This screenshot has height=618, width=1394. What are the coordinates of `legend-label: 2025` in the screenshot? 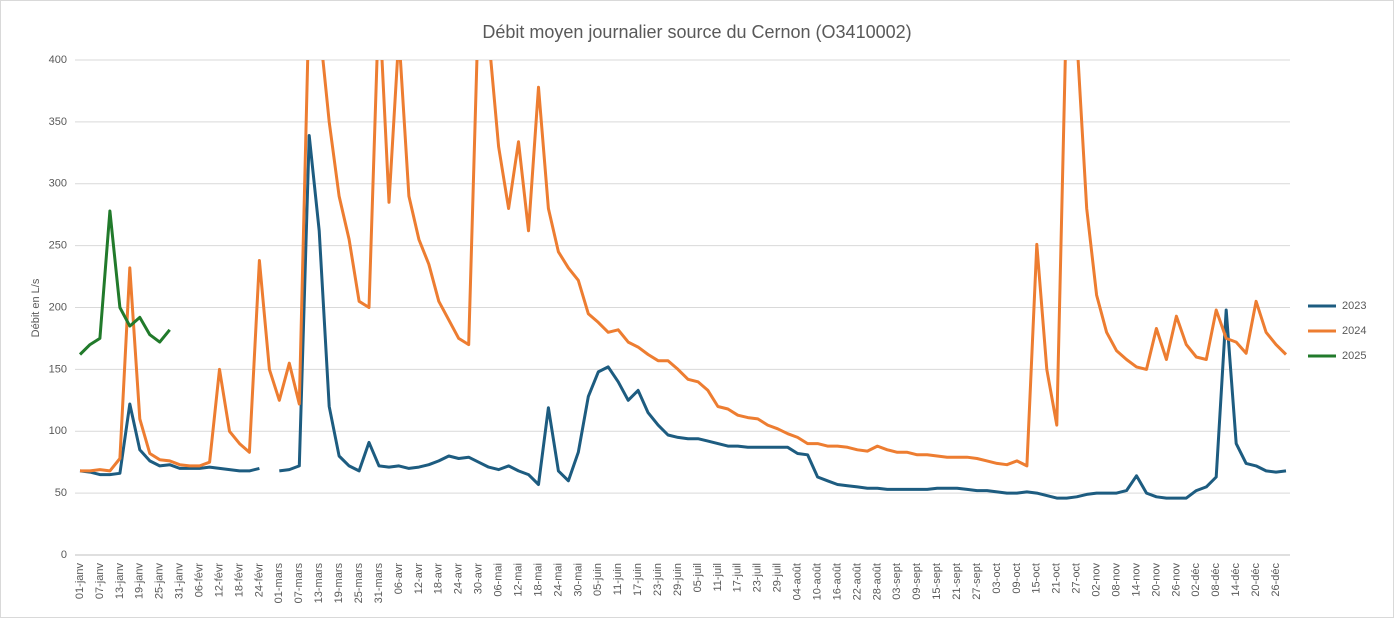 It's located at (1354, 356).